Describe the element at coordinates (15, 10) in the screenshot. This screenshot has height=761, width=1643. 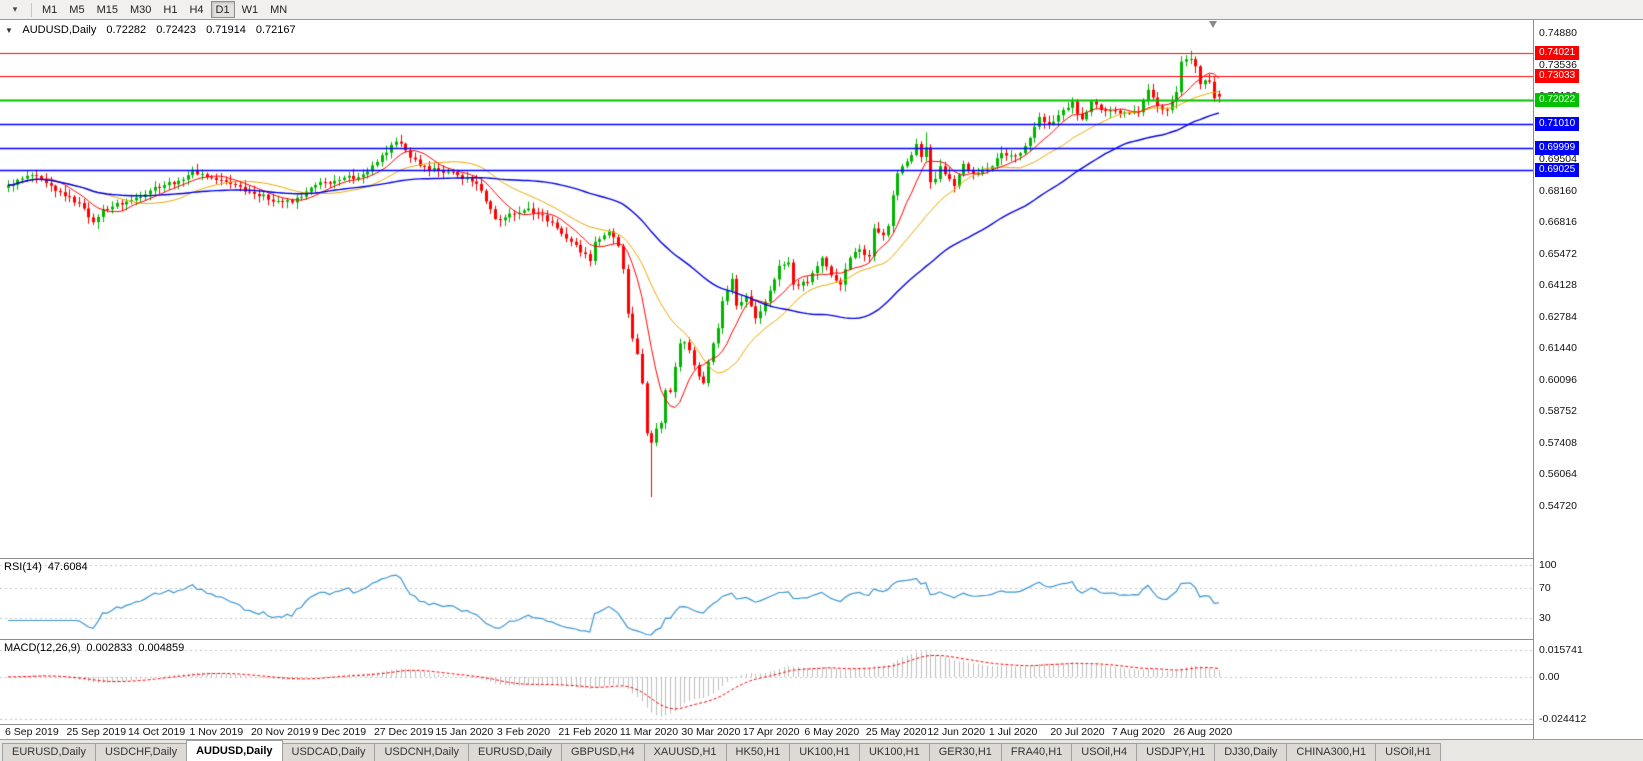
I see `chart-dropdown-icon: ▾` at that location.